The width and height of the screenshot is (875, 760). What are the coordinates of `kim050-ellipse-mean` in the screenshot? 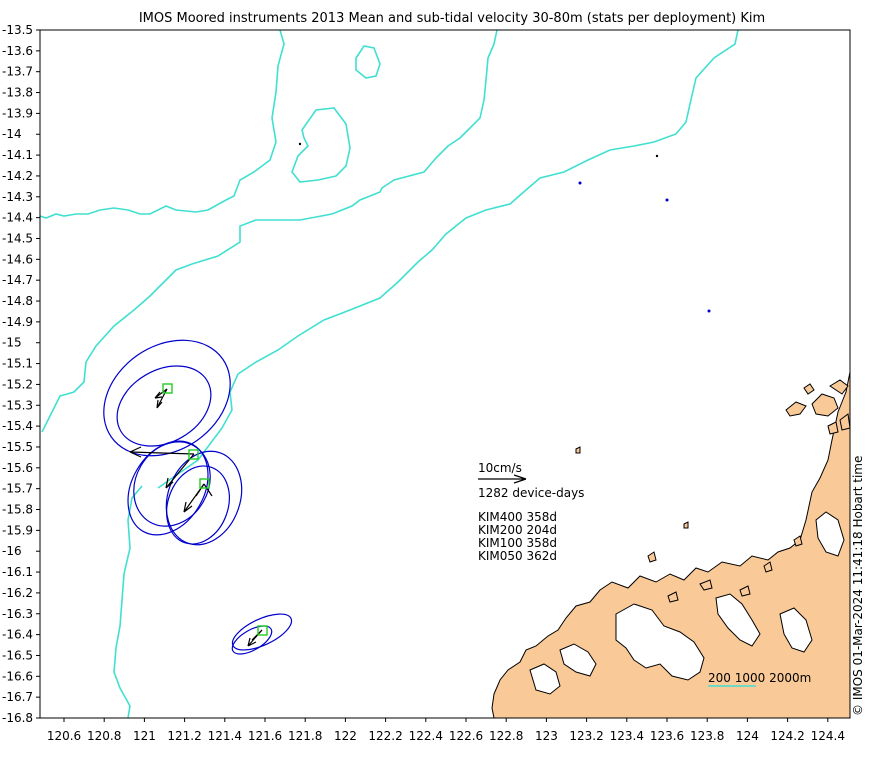 It's located at (262, 632).